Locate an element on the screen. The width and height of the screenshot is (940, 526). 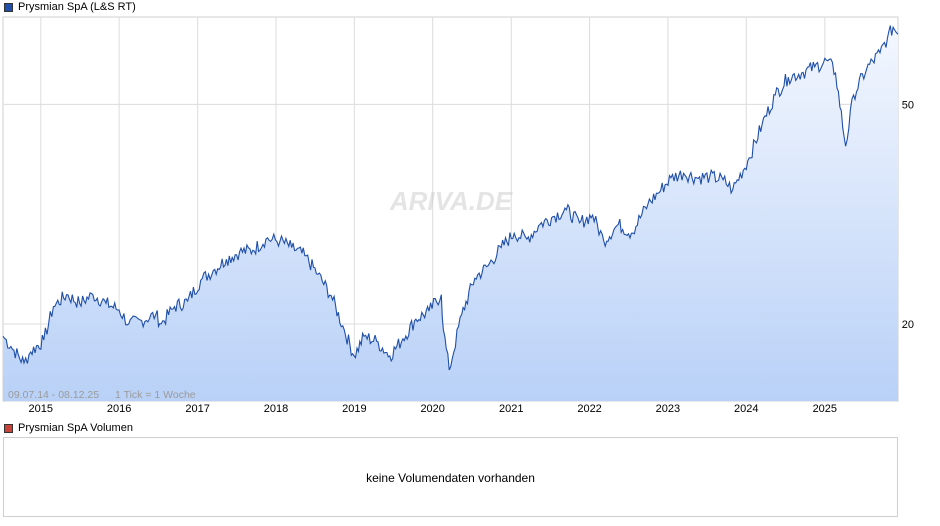
x-tick-label: 2022 is located at coordinates (589, 409).